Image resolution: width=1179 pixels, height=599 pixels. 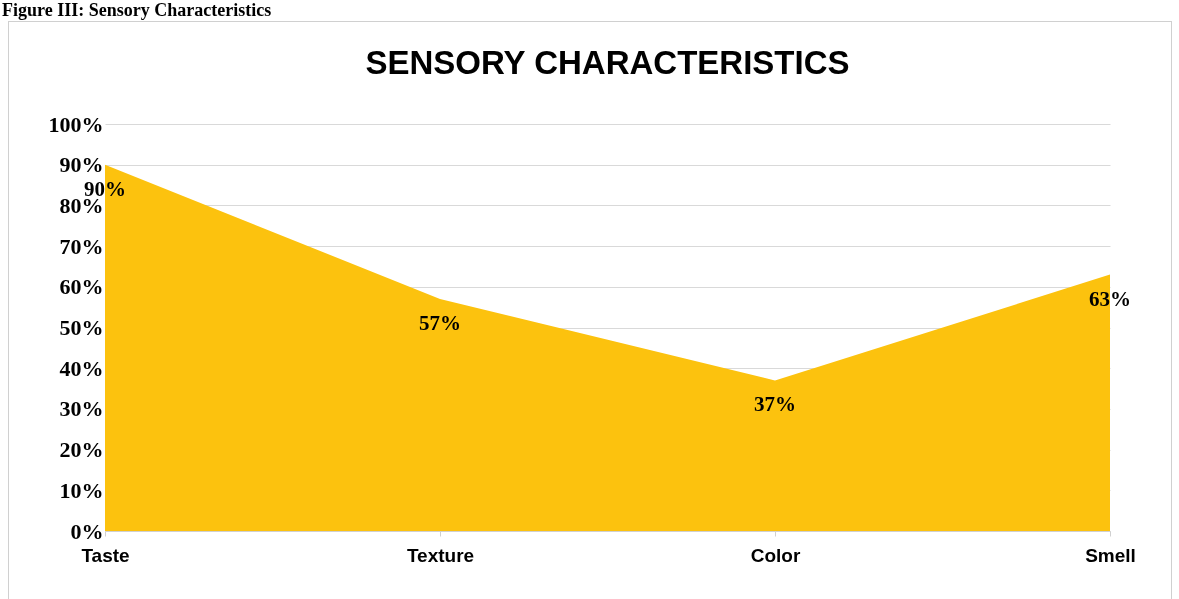 I want to click on y-tick-label: 30%, so click(x=81, y=409).